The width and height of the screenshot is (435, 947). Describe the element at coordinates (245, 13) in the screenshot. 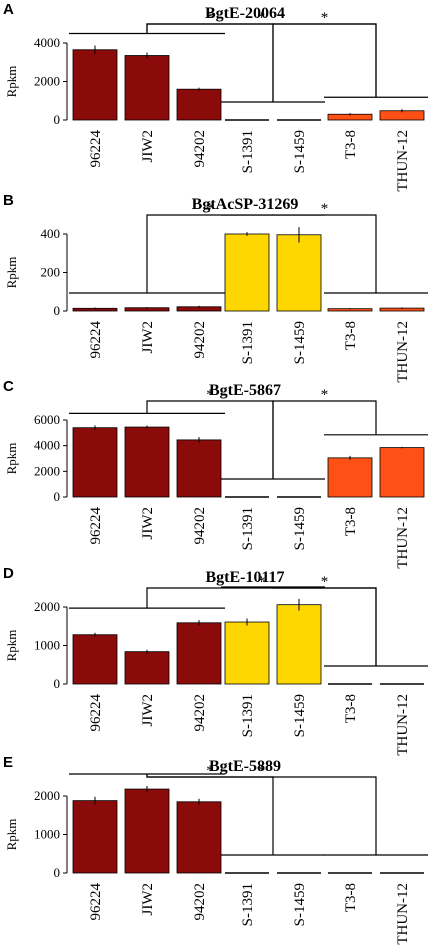

I see `chart-title: BgtE-20064` at that location.